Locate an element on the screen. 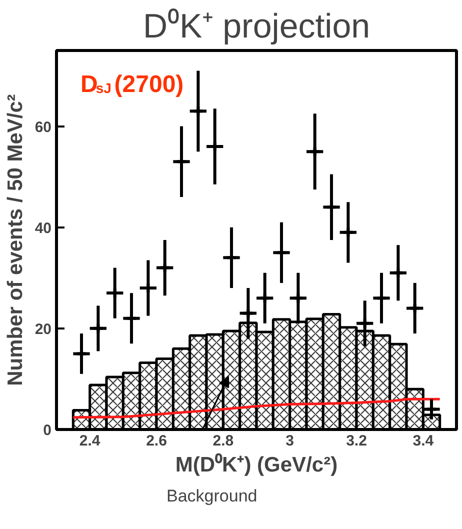 The width and height of the screenshot is (462, 529). x-tick-label: 2.6 is located at coordinates (156, 441).